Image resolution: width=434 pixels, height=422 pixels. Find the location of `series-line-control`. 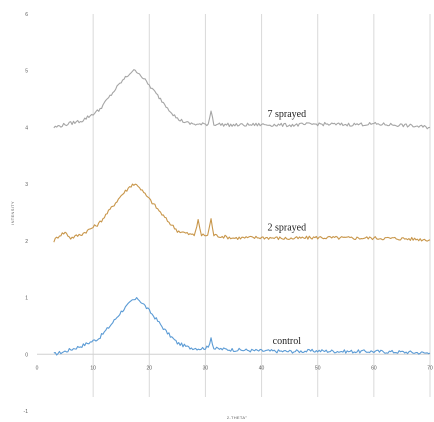

series-line-control is located at coordinates (242, 326).